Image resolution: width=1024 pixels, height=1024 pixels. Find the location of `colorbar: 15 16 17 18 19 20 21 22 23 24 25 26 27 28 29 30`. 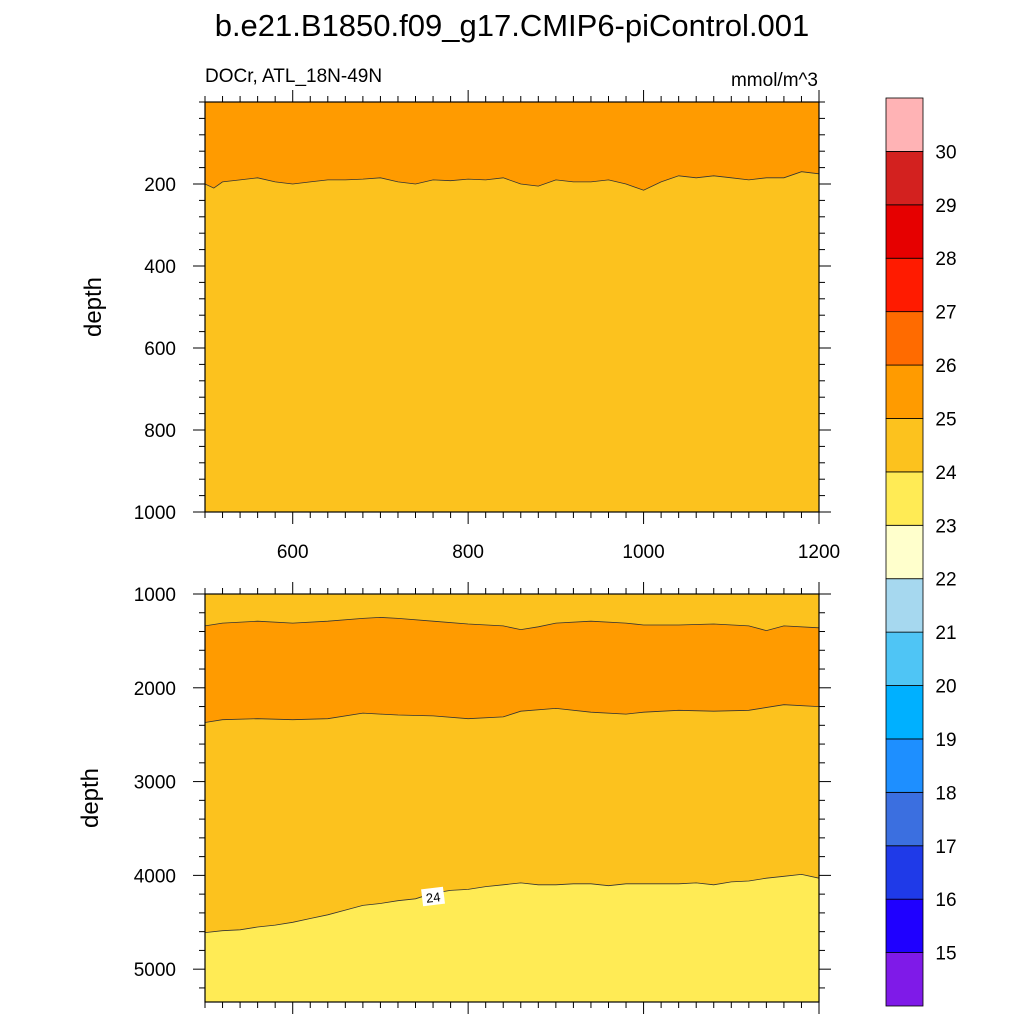

colorbar: 15 16 17 18 19 20 21 22 23 24 25 26 27 28 29 30 is located at coordinates (921, 552).